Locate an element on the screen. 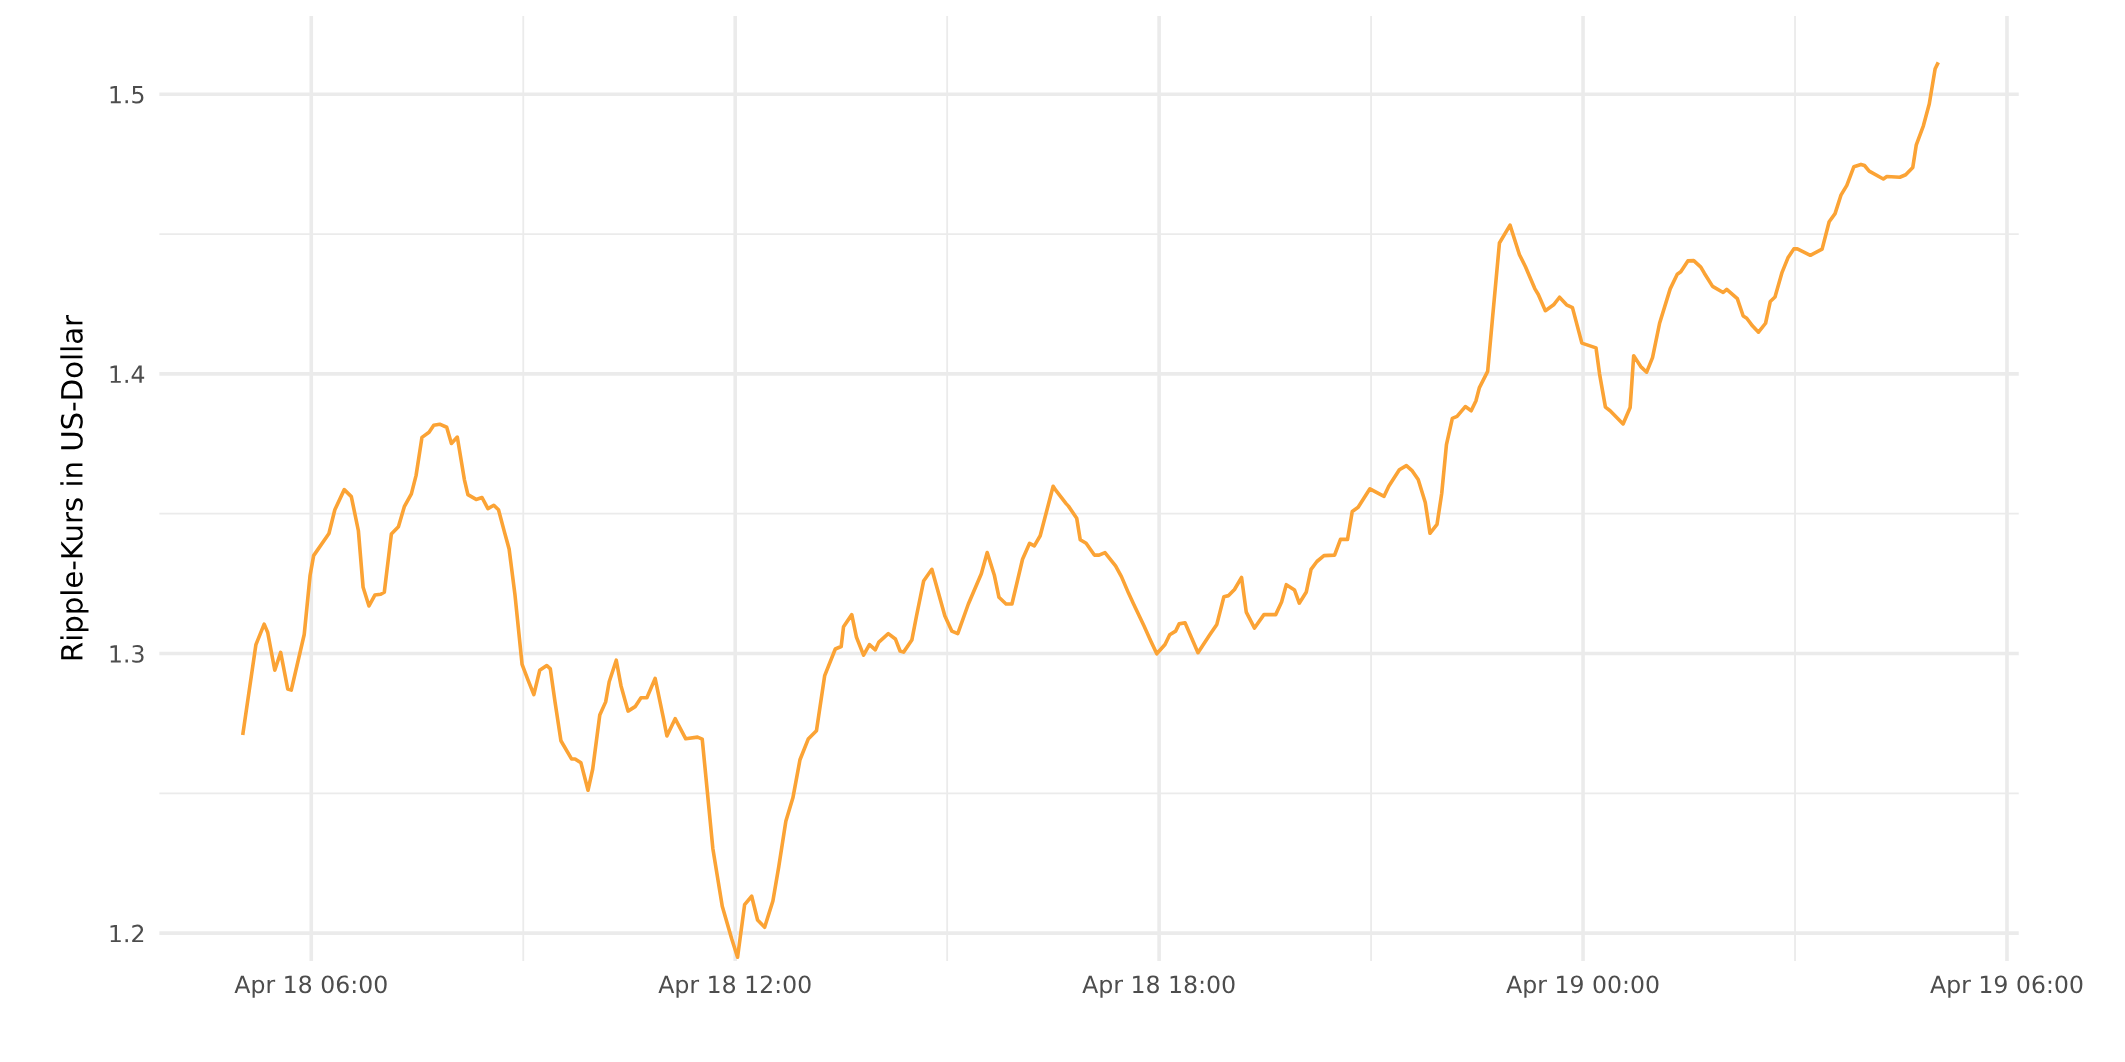 Image resolution: width=2125 pixels, height=1062 pixels. y-tick-label: 1.4 is located at coordinates (127, 374).